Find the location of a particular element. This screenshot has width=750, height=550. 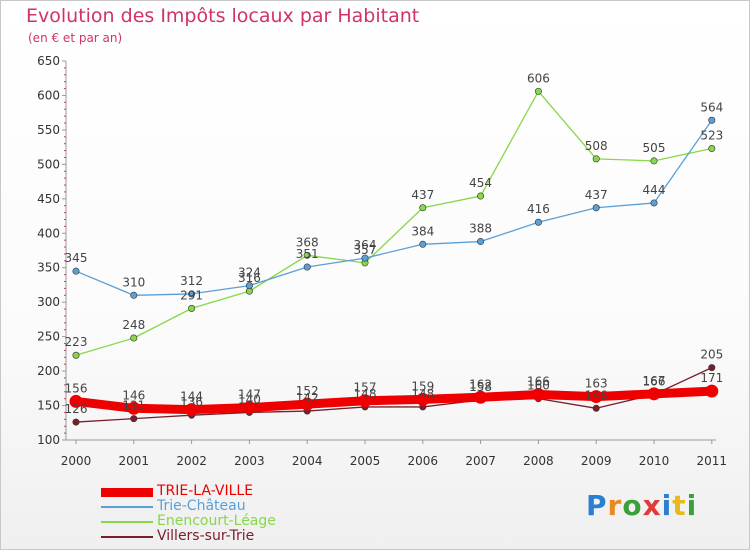

data-label-0: 147 is located at coordinates (249, 395).